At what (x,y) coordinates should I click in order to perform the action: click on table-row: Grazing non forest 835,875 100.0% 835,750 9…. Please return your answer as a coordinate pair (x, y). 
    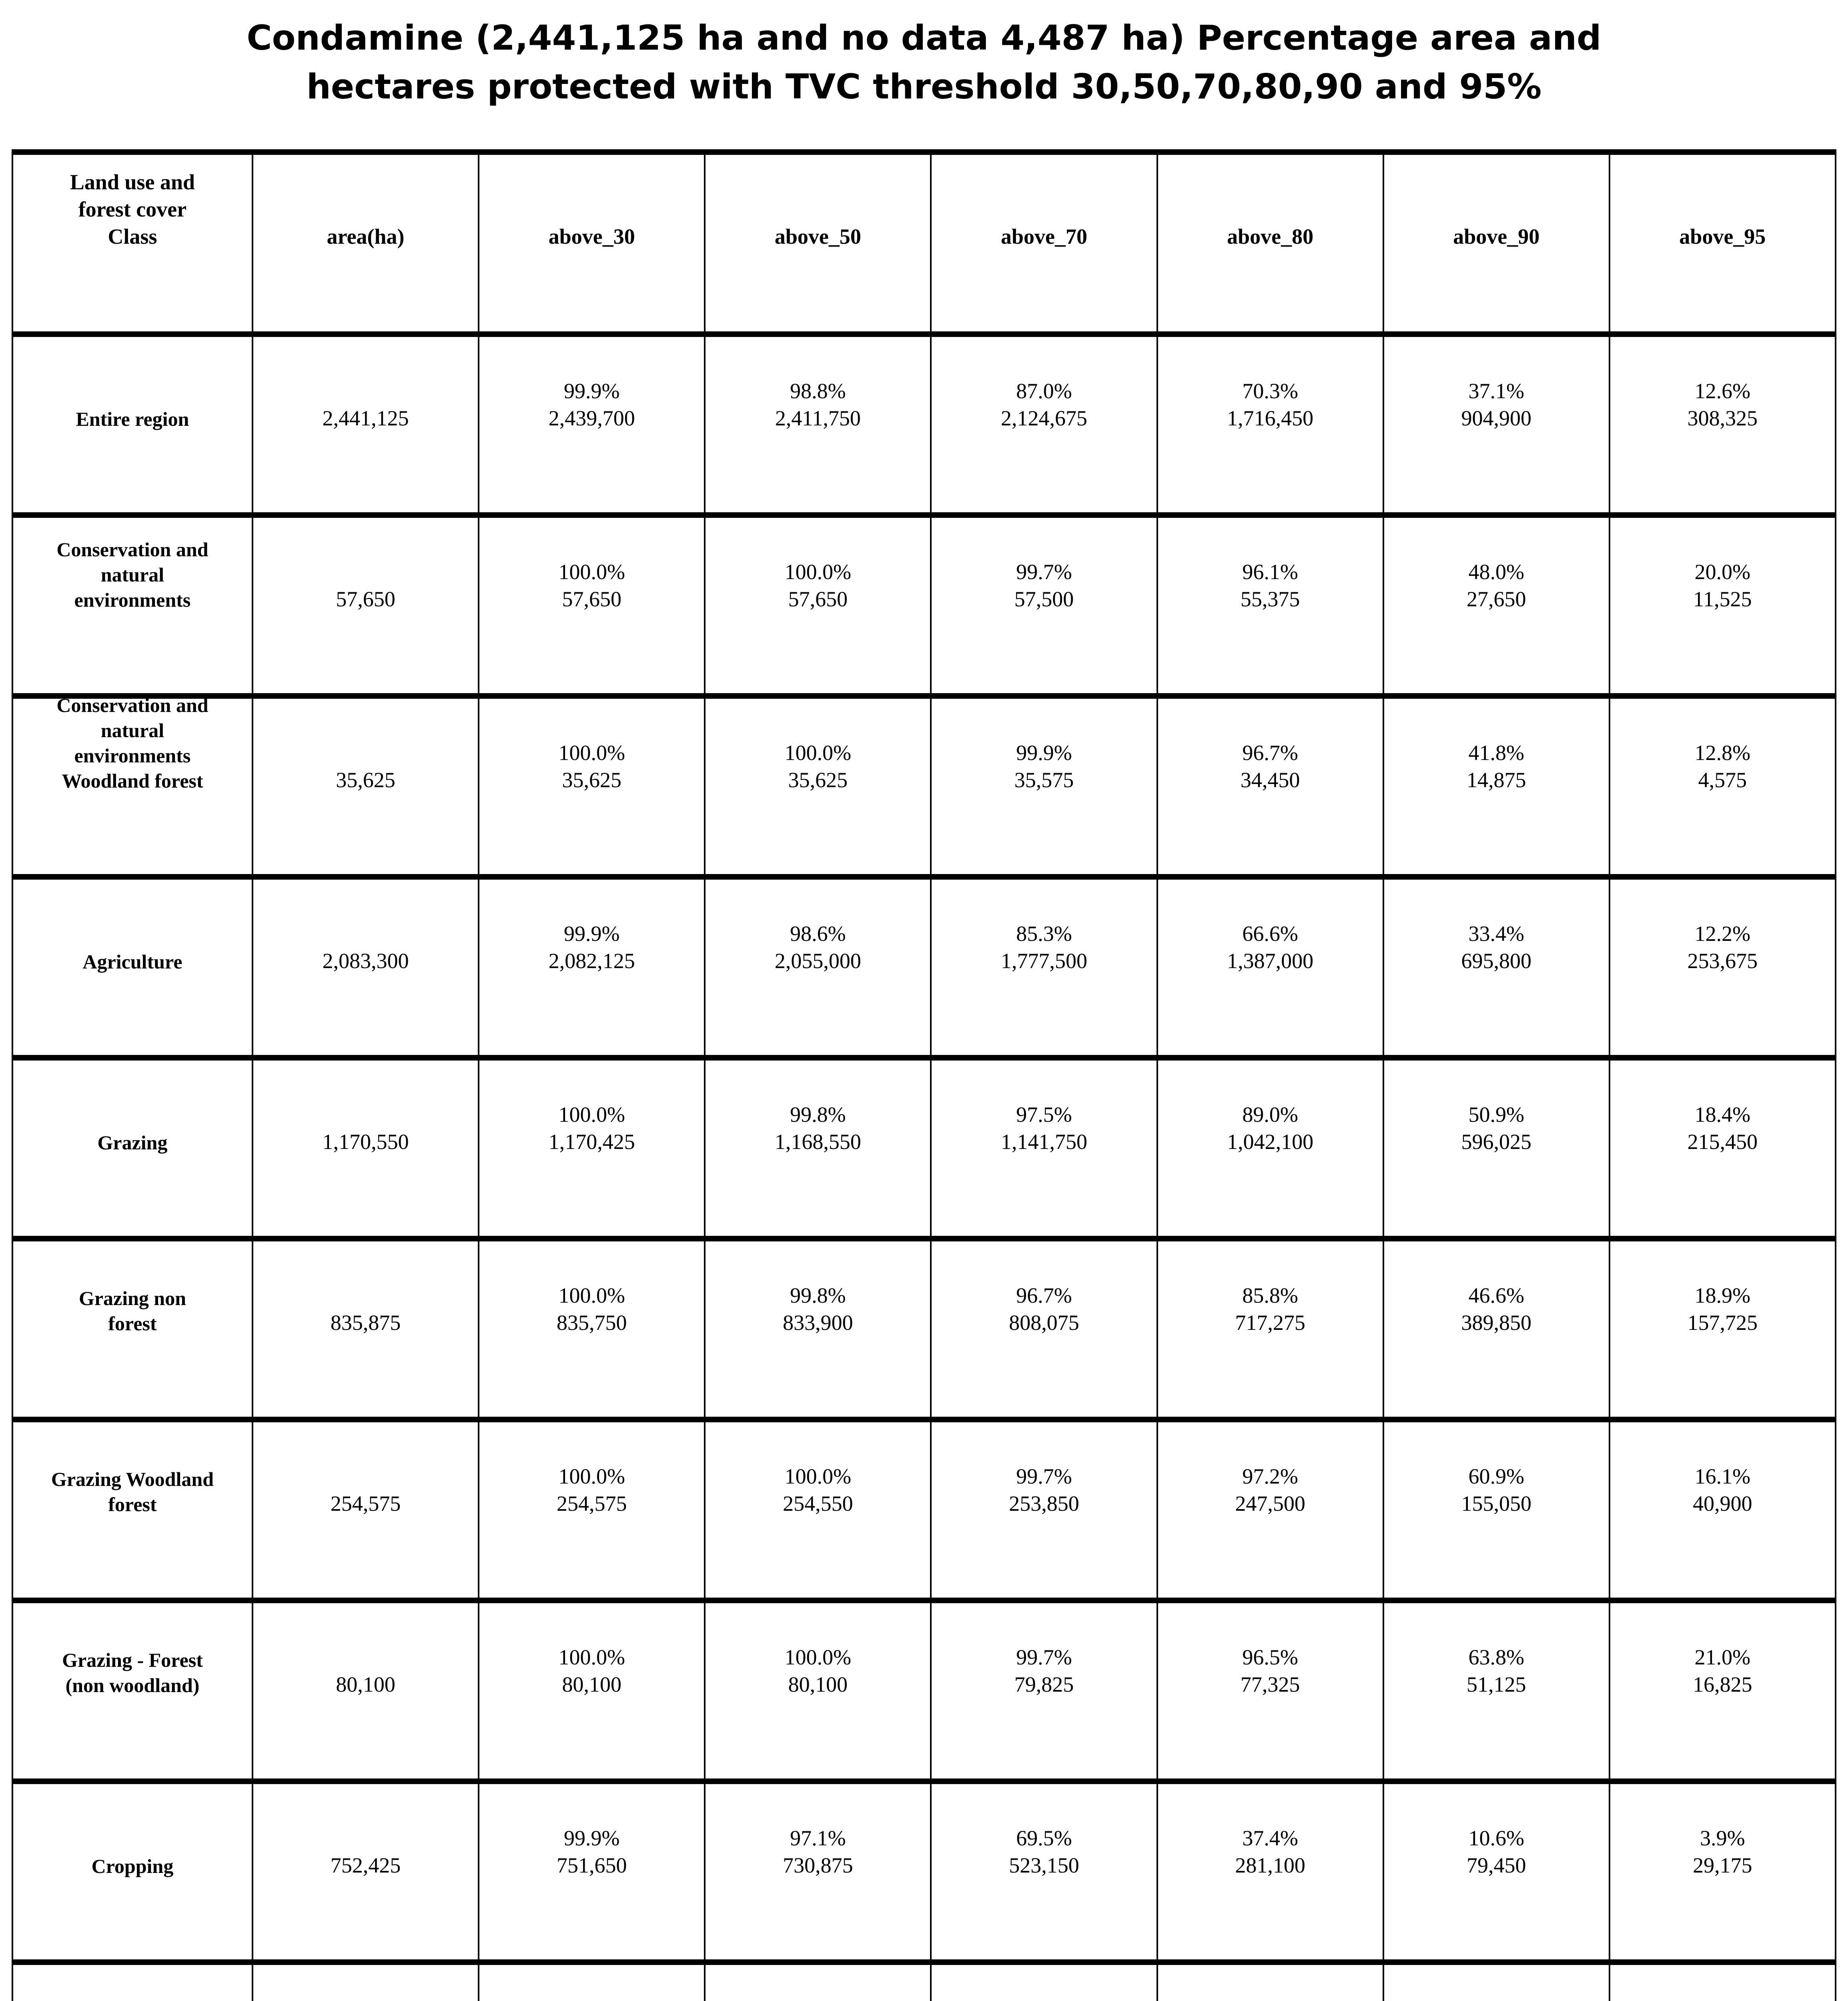
    Looking at the image, I should click on (924, 1329).